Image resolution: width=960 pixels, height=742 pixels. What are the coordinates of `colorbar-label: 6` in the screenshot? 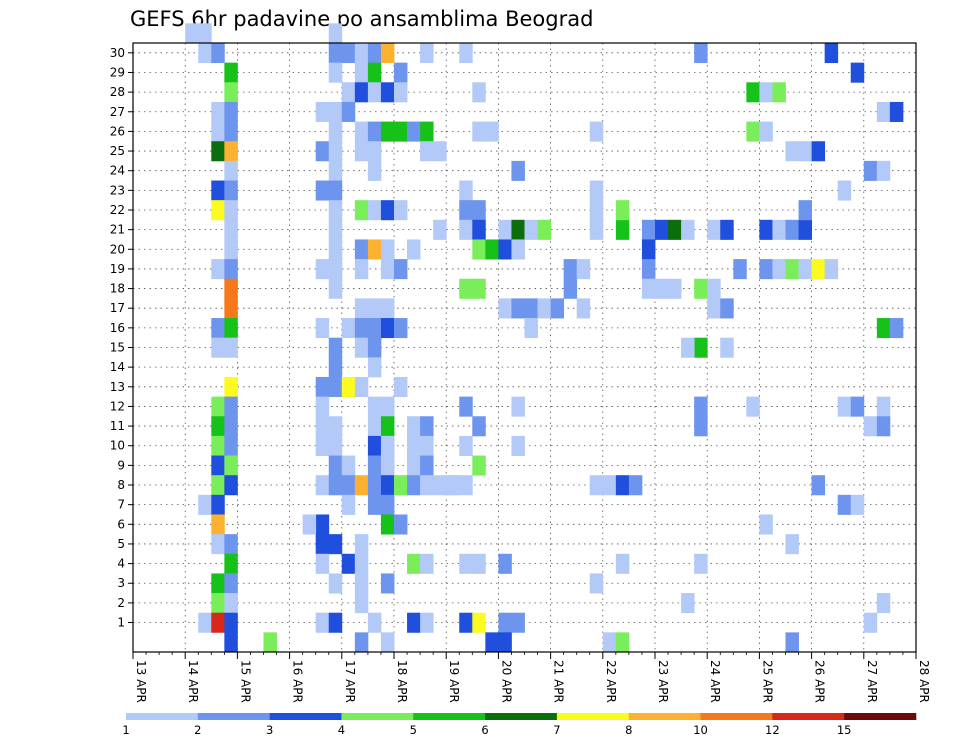 It's located at (484, 730).